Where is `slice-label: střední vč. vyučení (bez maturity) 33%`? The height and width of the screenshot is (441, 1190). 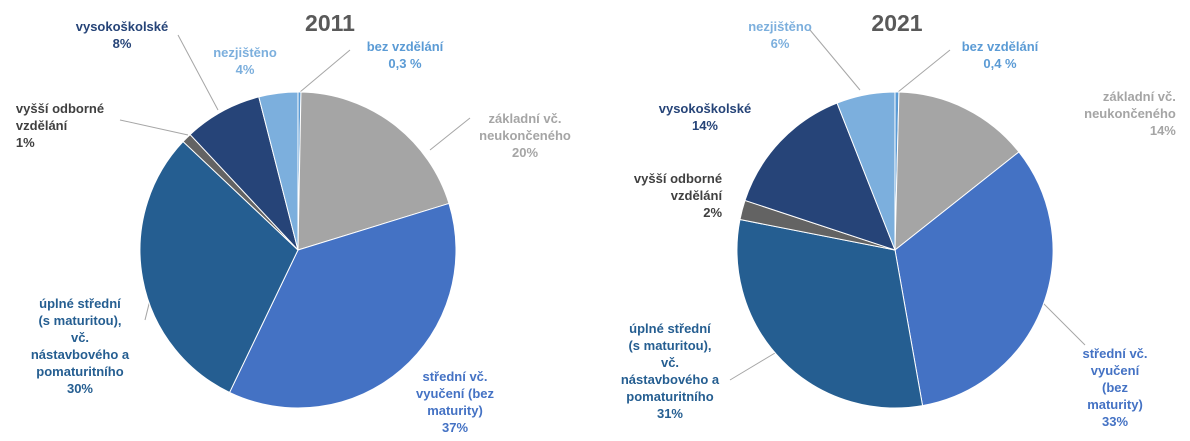 slice-label: střední vč. vyučení (bez maturity) 33% is located at coordinates (1115, 387).